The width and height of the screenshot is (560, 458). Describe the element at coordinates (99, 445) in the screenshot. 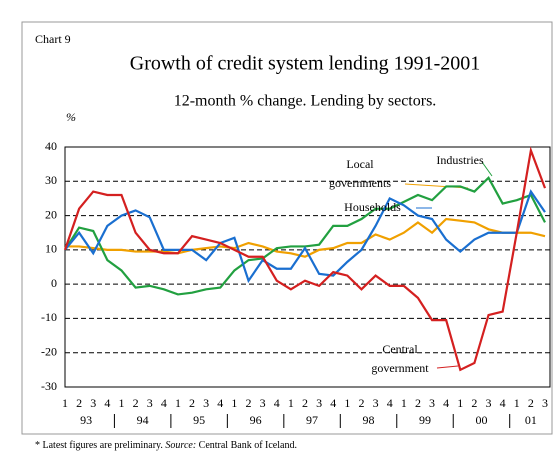

I see `footnote: * Latest figures are preliminary.` at that location.